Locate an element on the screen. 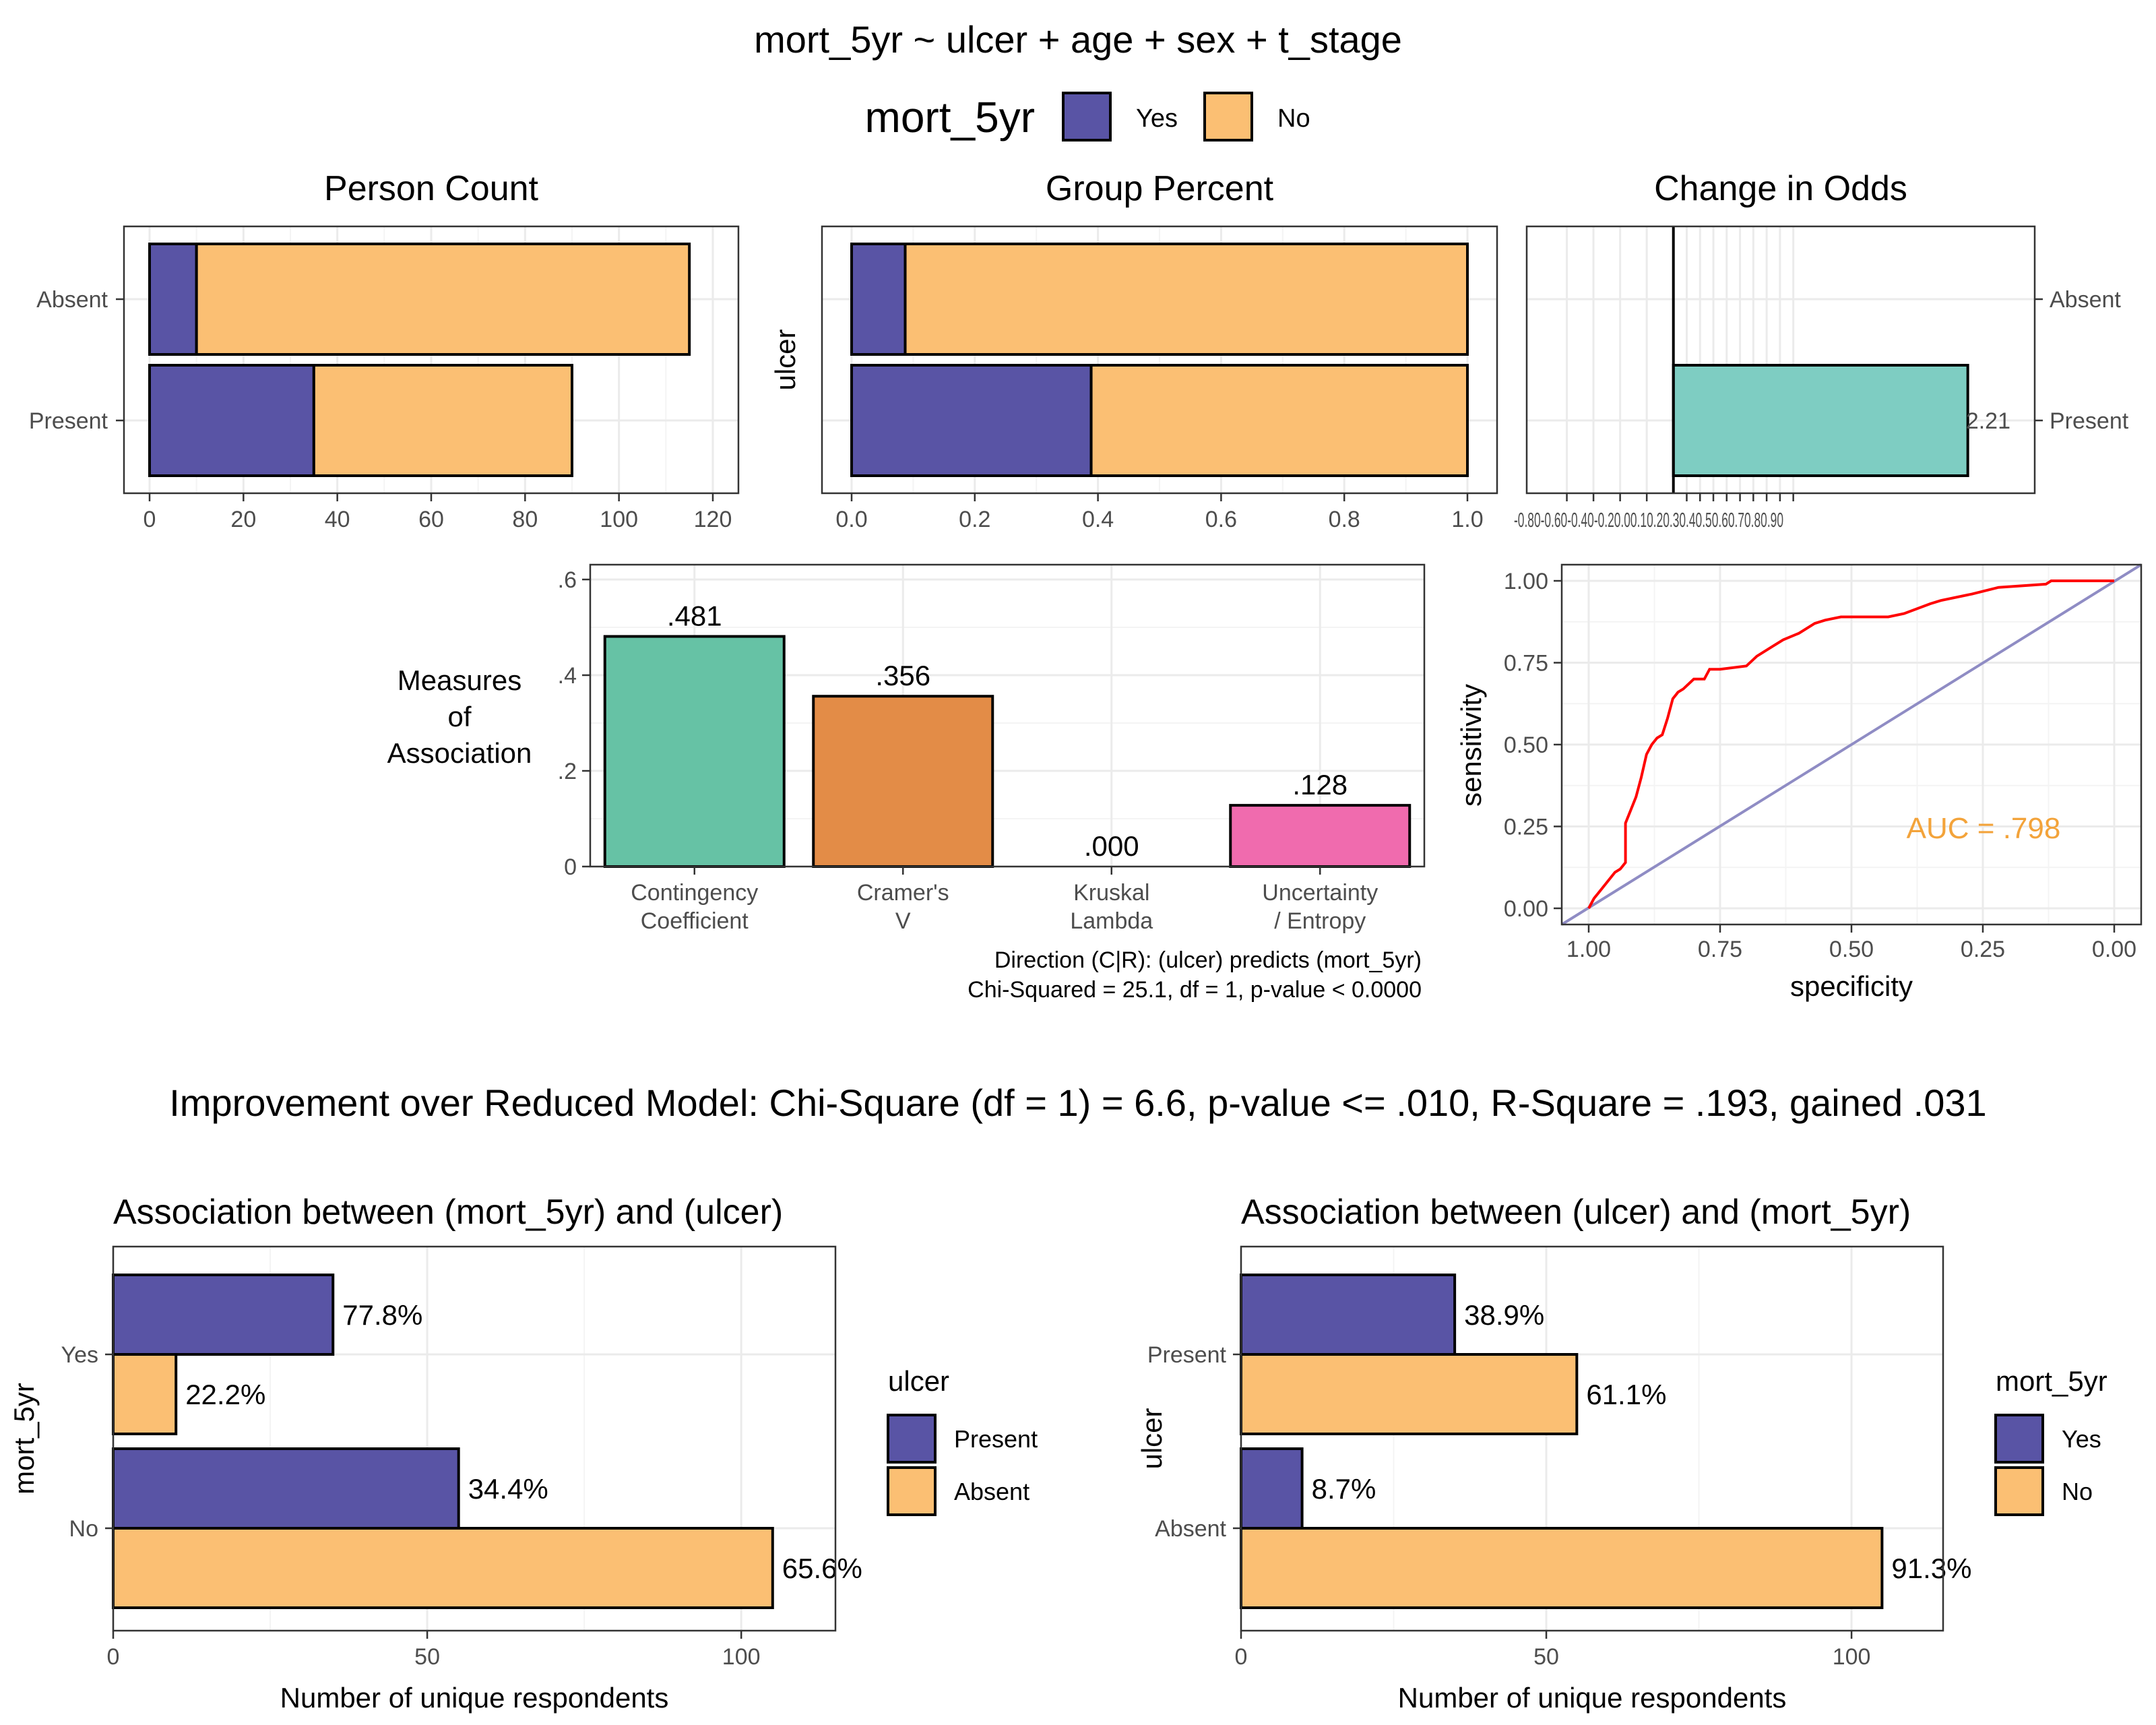 This screenshot has width=2156, height=1725. data-label: .481 is located at coordinates (694, 615).